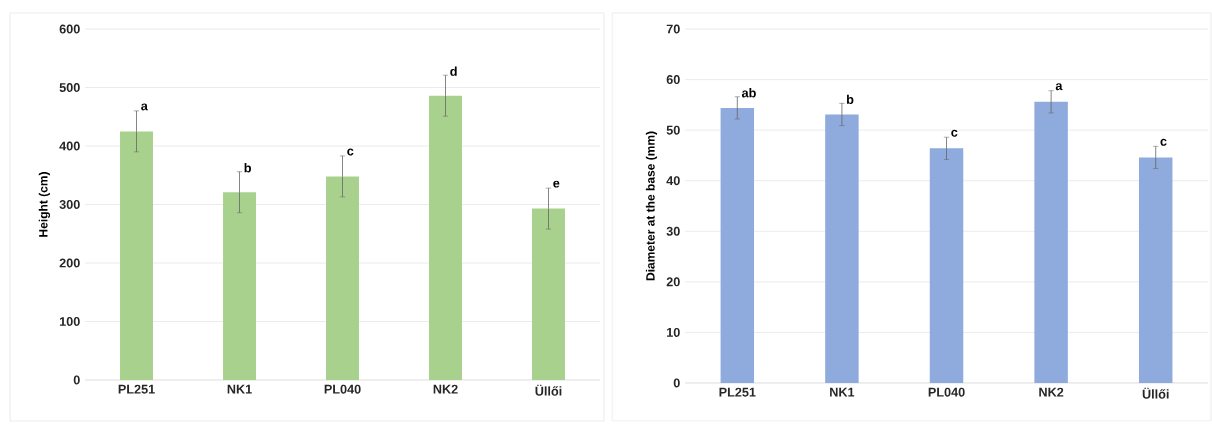  What do you see at coordinates (44, 204) in the screenshot?
I see `y-axis-title: Height (cm)` at bounding box center [44, 204].